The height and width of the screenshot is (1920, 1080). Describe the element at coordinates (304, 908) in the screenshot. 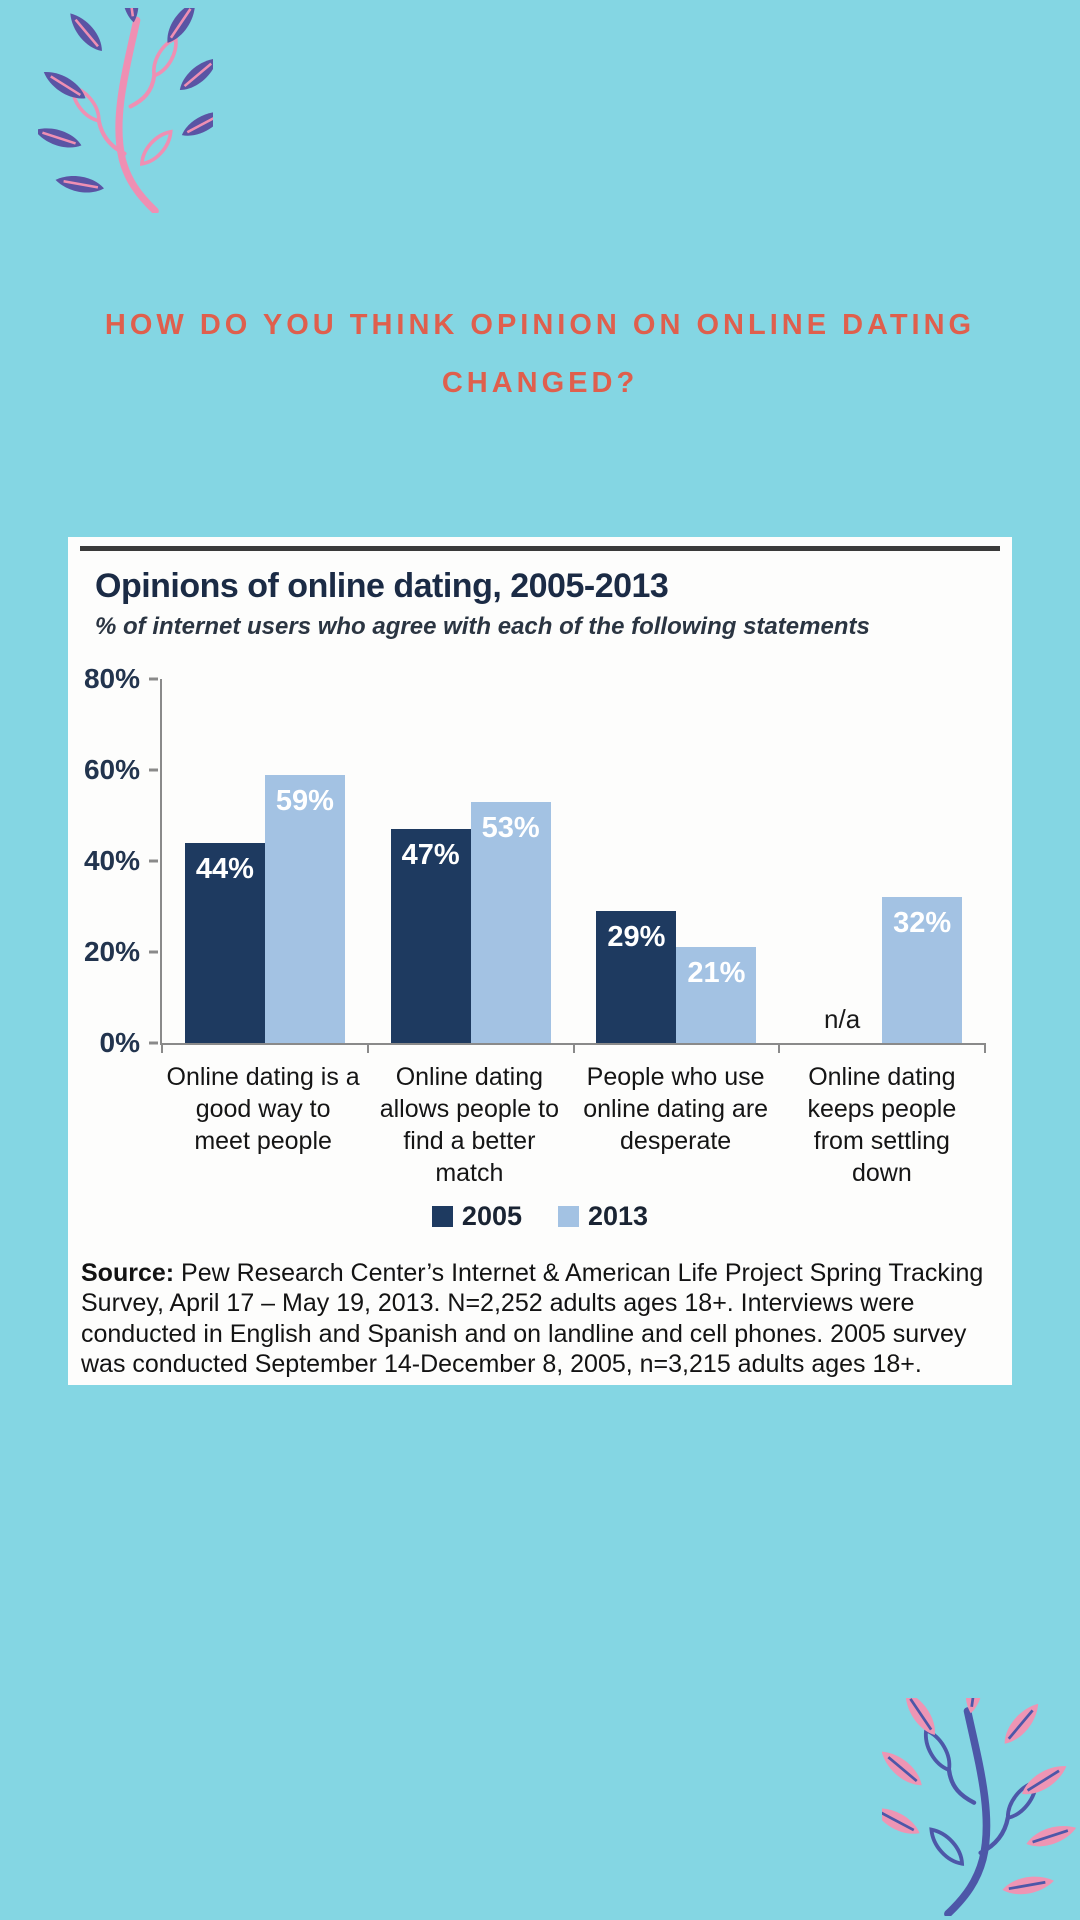

I see `bar-2013: 59%` at that location.